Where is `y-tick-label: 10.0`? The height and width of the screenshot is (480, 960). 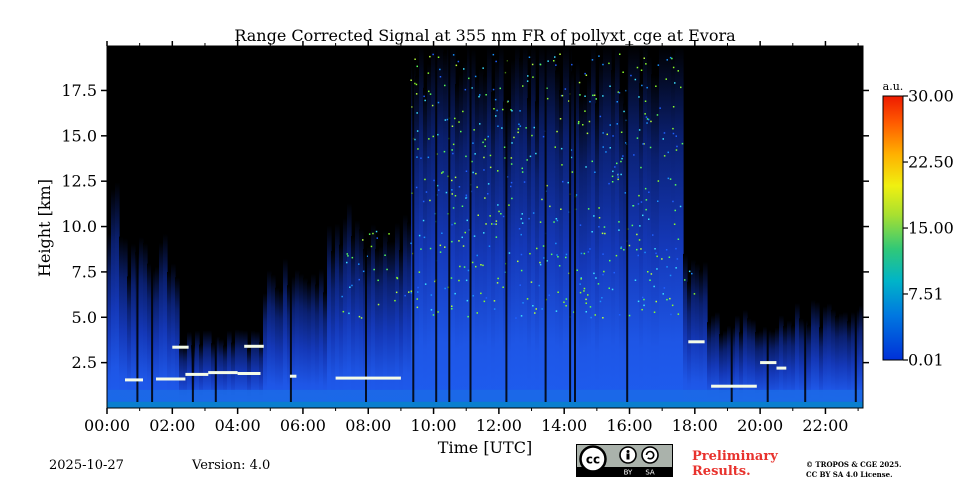
y-tick-label: 10.0 is located at coordinates (79, 226).